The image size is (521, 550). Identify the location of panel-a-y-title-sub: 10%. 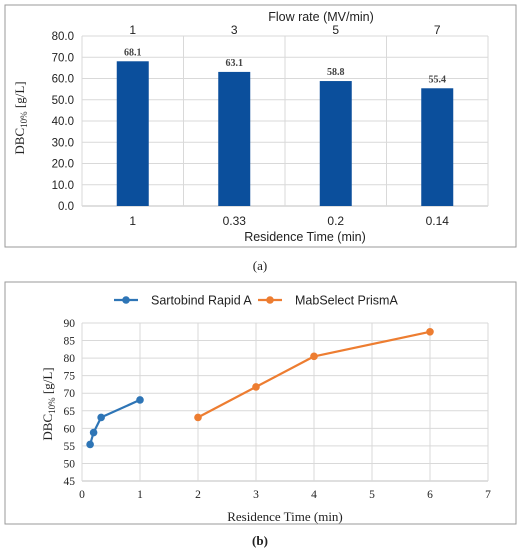
(24, 119).